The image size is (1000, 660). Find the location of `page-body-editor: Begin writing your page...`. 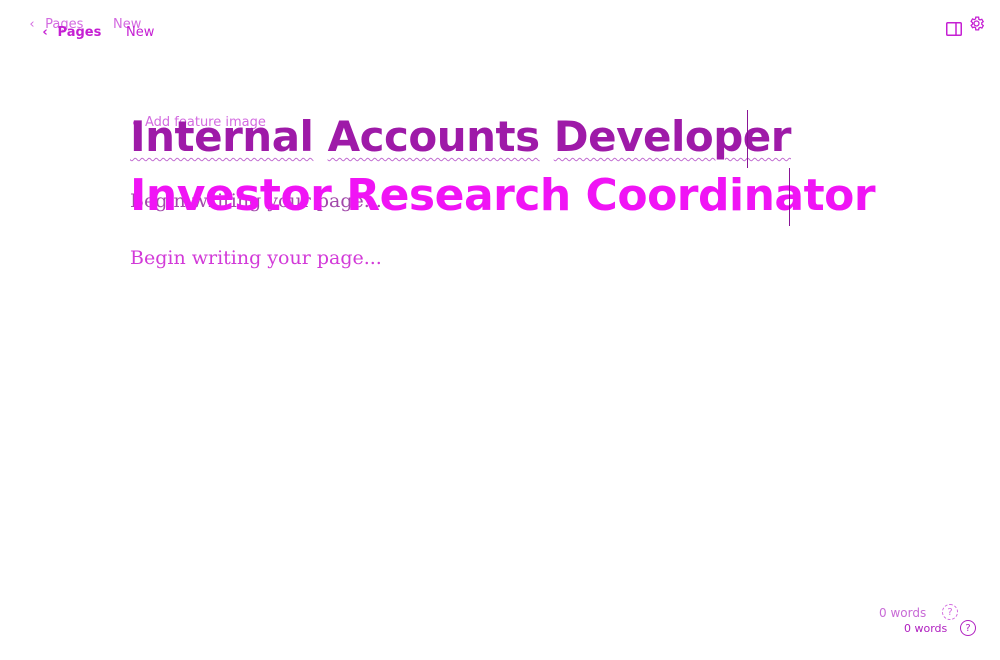

page-body-editor: Begin writing your page... is located at coordinates (256, 258).